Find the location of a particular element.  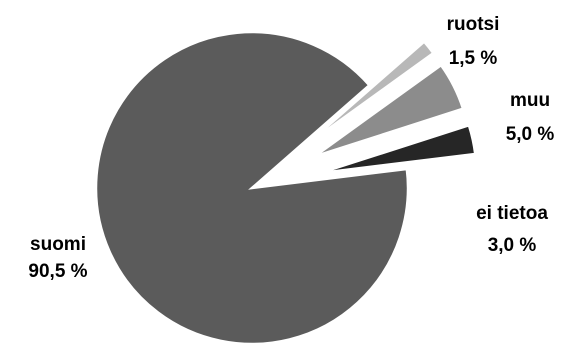

pie-slice-ruotsi is located at coordinates (370, 92).